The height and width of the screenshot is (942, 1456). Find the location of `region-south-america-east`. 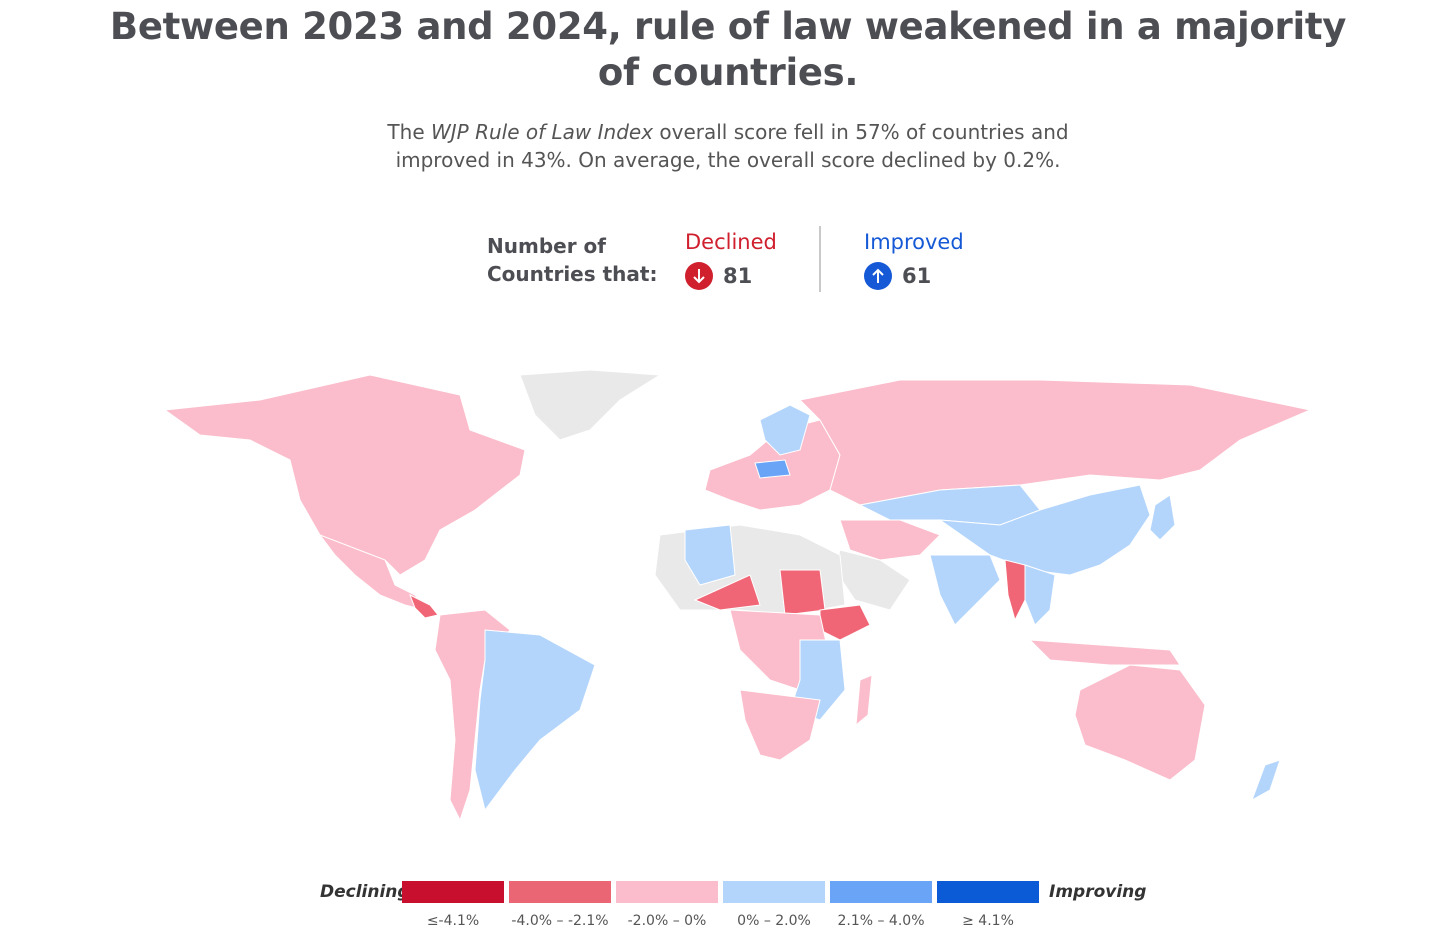

region-south-america-east is located at coordinates (535, 720).